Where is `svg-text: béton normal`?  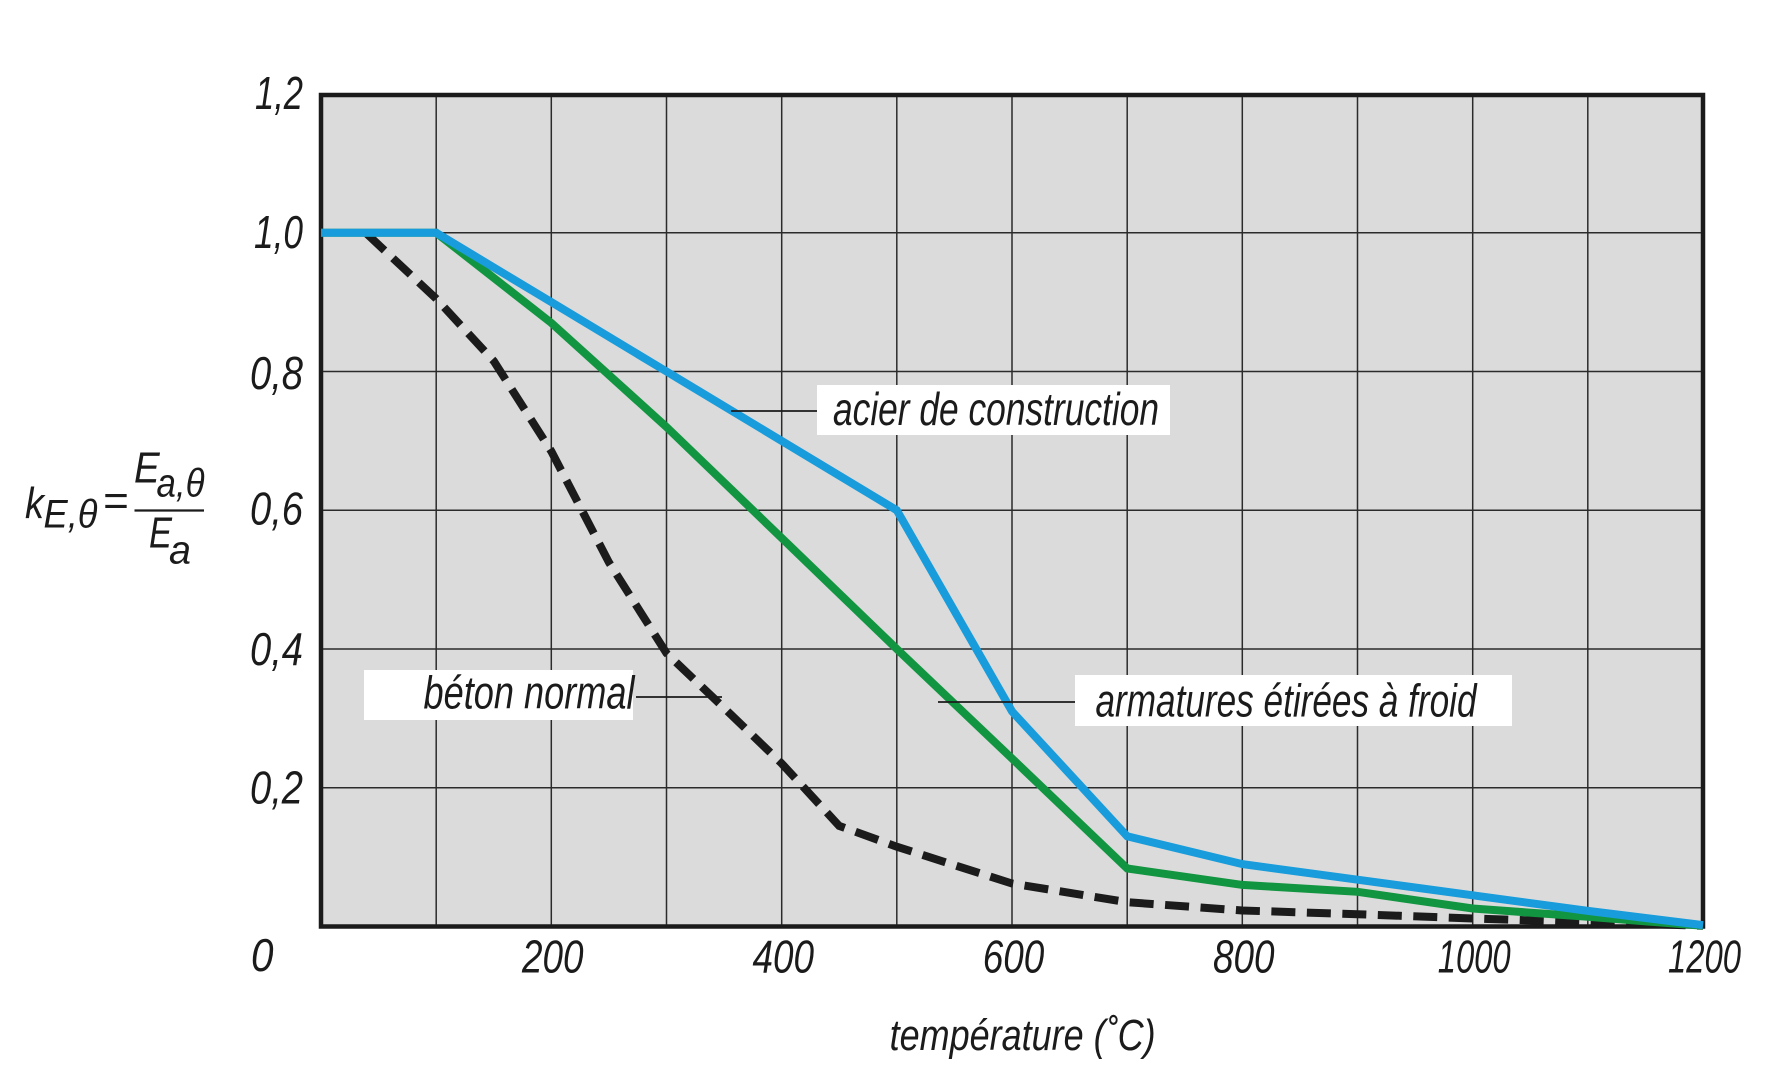 svg-text: béton normal is located at coordinates (530, 693).